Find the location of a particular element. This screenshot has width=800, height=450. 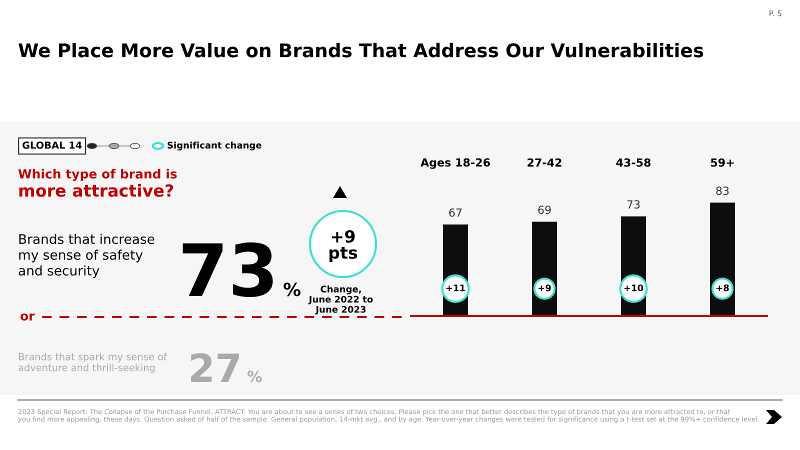

data-label: 67 is located at coordinates (455, 212).